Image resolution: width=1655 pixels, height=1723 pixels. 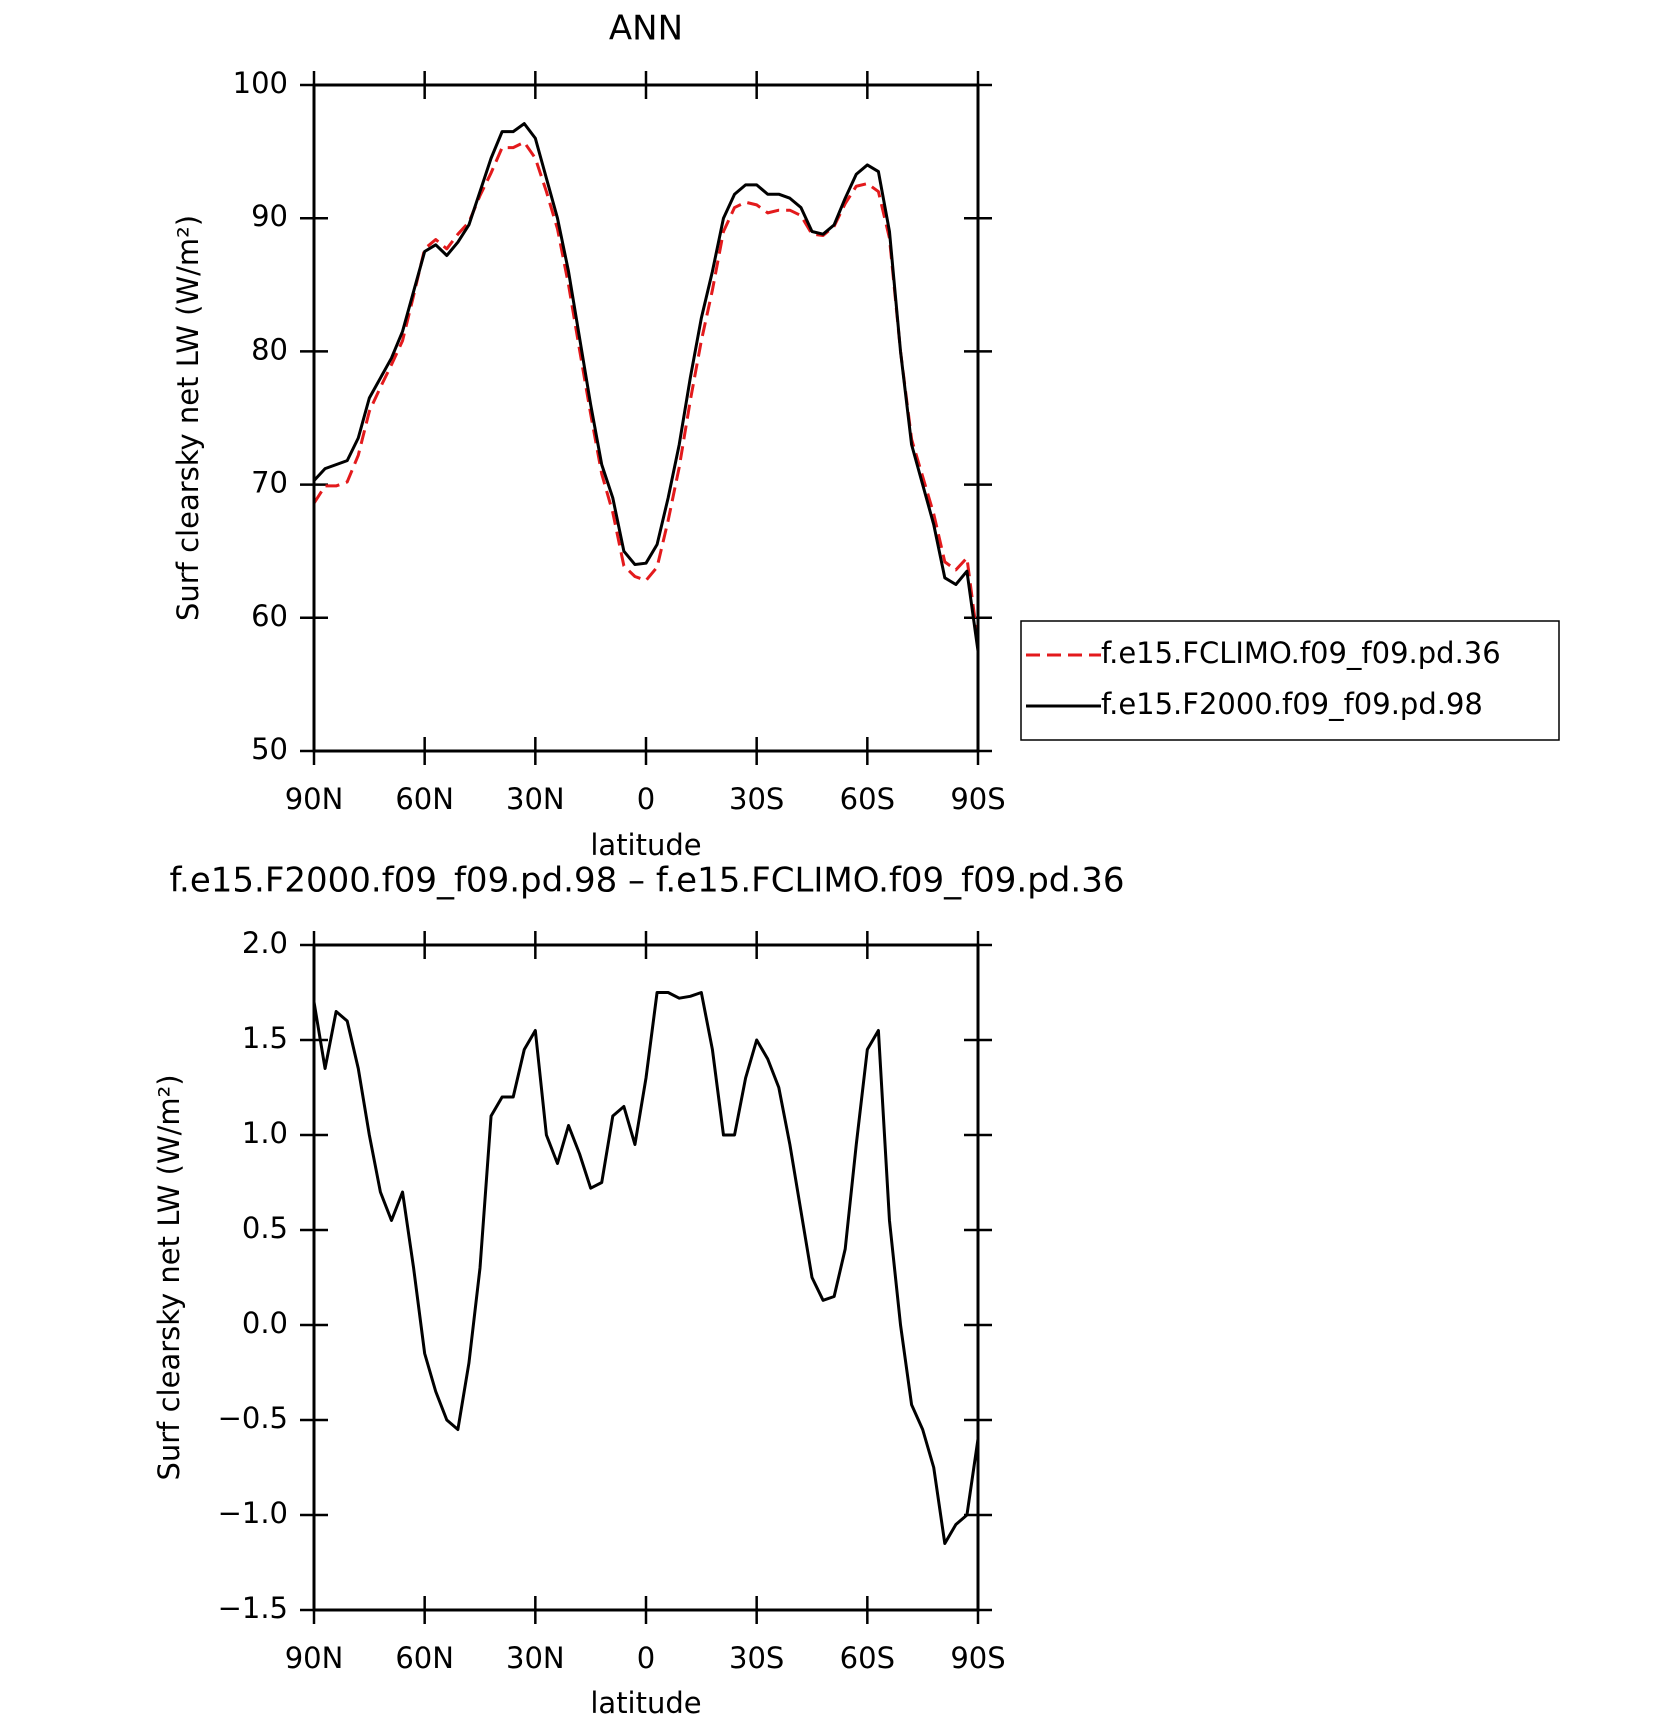 I want to click on legend-label: f.e15.FCLIMO.f09_f09.pd.36, so click(x=1301, y=653).